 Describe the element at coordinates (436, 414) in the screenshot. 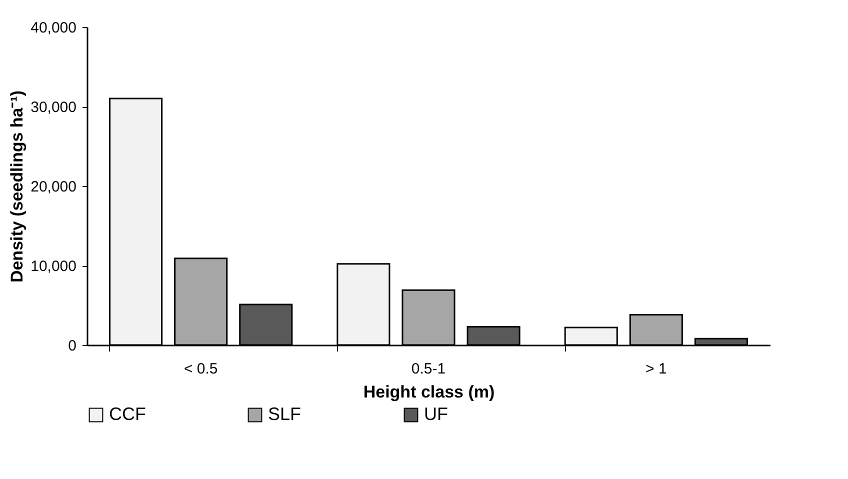

I see `legend-label: UF` at that location.